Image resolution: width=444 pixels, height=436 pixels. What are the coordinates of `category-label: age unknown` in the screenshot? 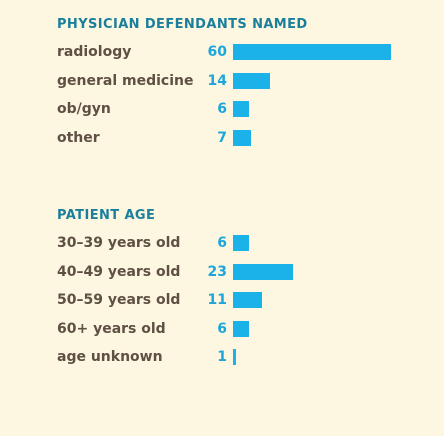 It's located at (110, 357).